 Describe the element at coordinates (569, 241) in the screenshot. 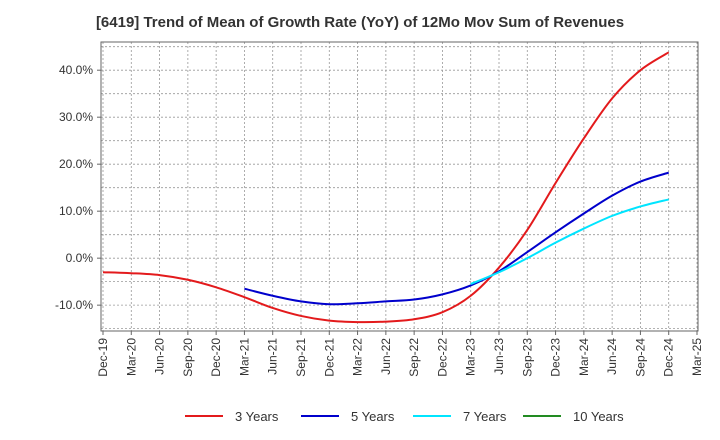

I see `series-line-7-years` at that location.